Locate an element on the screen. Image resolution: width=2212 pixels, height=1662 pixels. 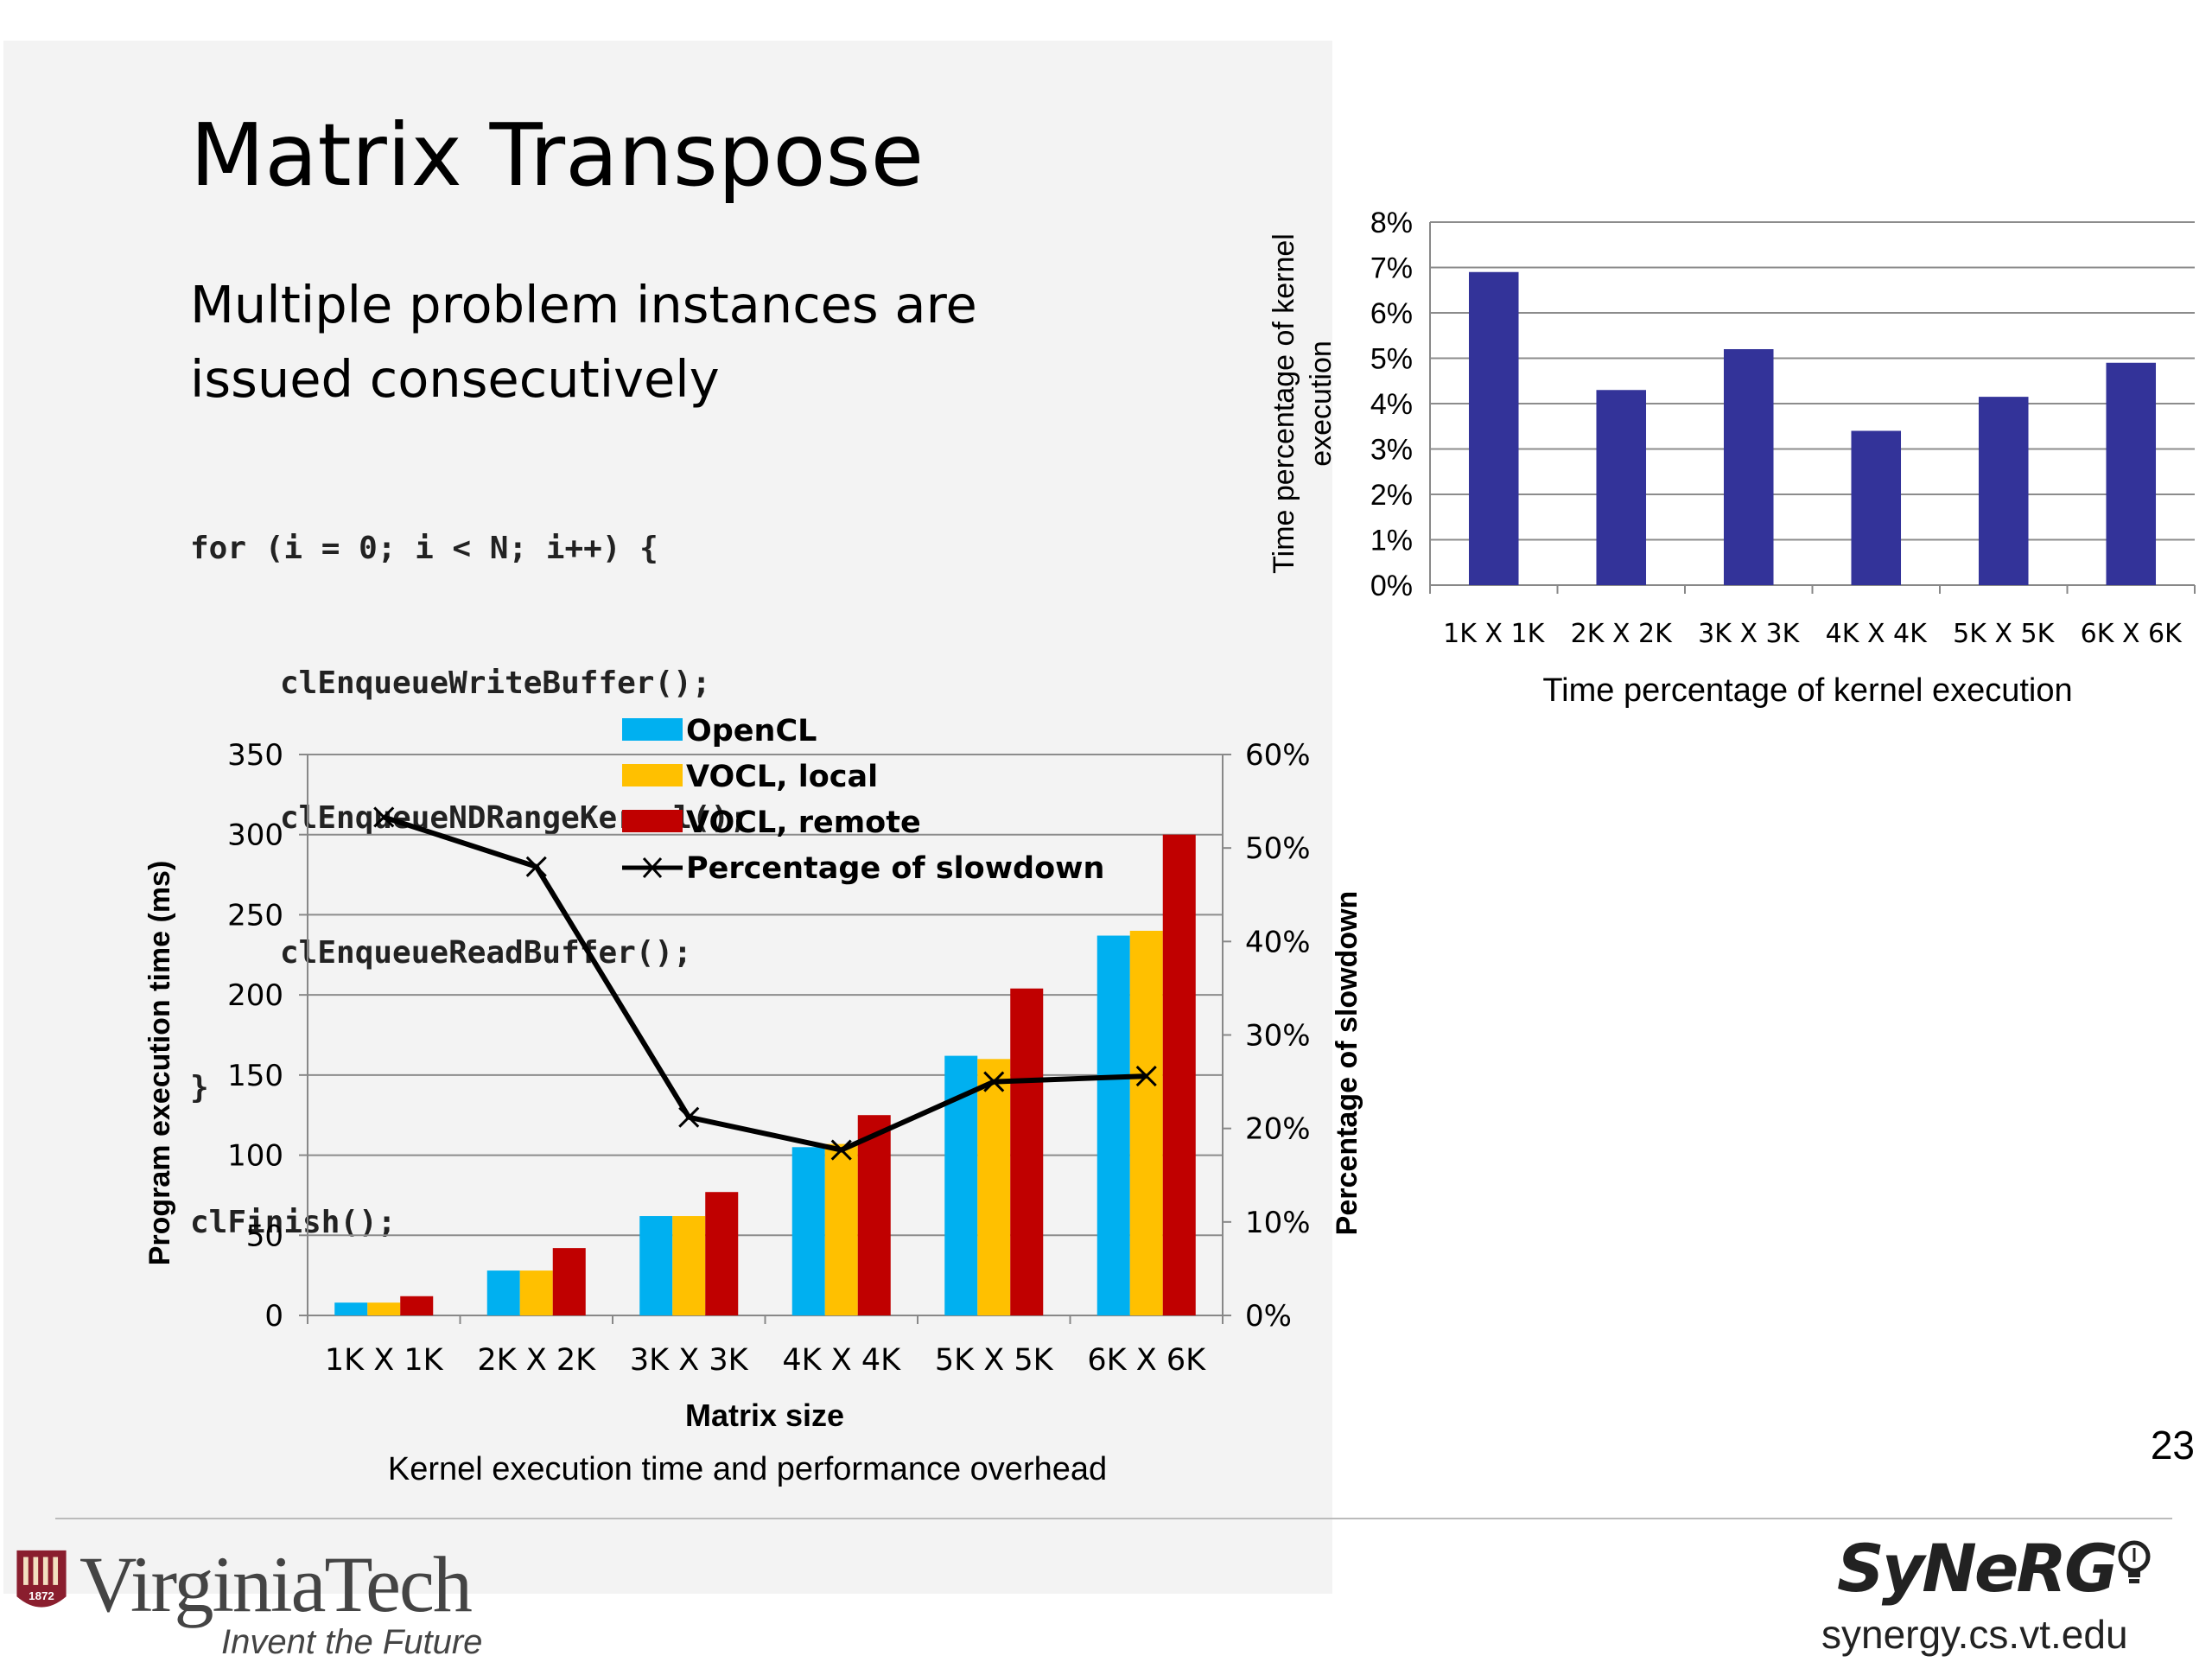
chart1-y-tick-label: 6% is located at coordinates (1391, 313).